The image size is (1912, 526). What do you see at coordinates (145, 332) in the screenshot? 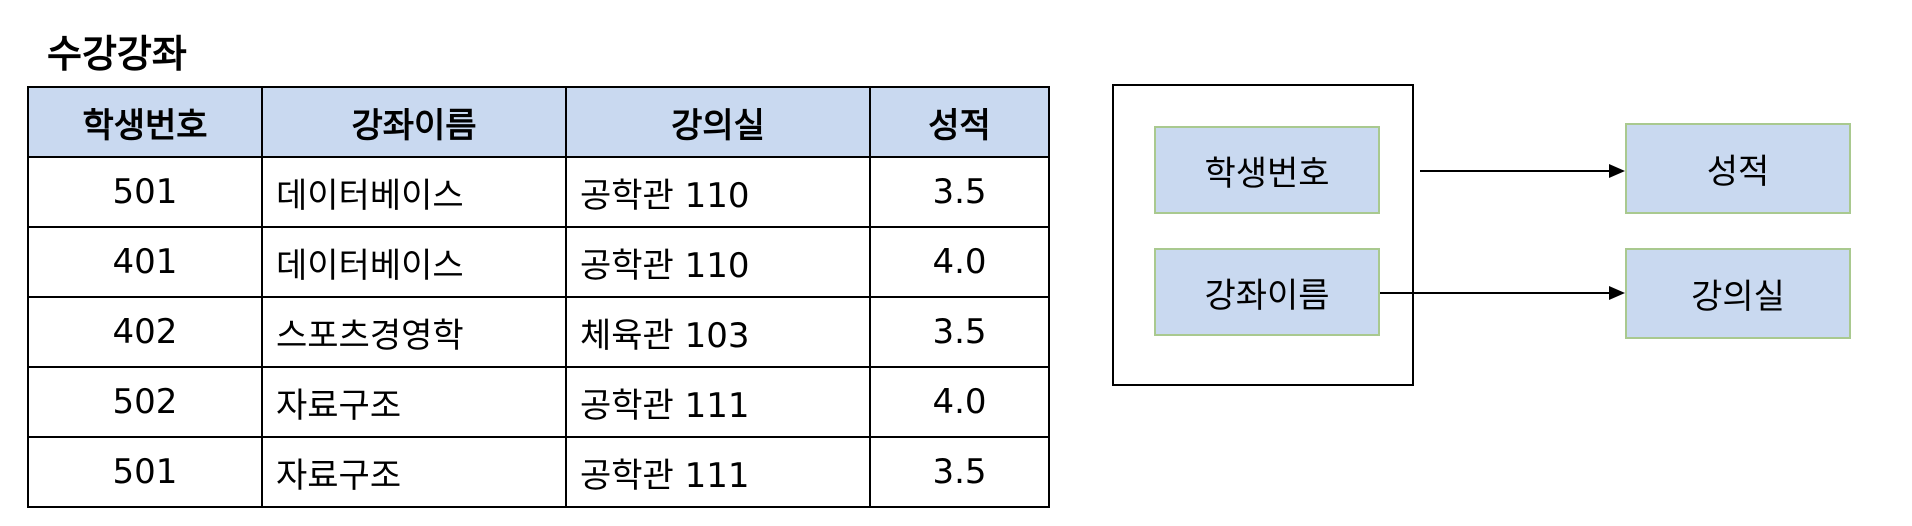
I see `cell-student-id: 402` at bounding box center [145, 332].